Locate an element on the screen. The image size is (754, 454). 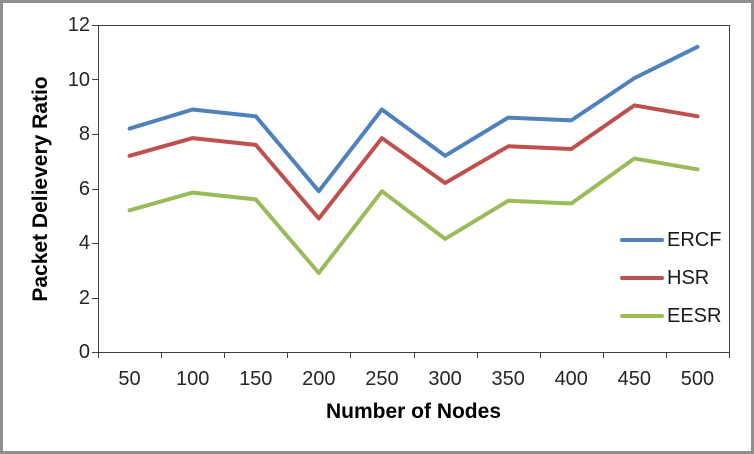
x-axis-title: Number of Nodes is located at coordinates (413, 411).